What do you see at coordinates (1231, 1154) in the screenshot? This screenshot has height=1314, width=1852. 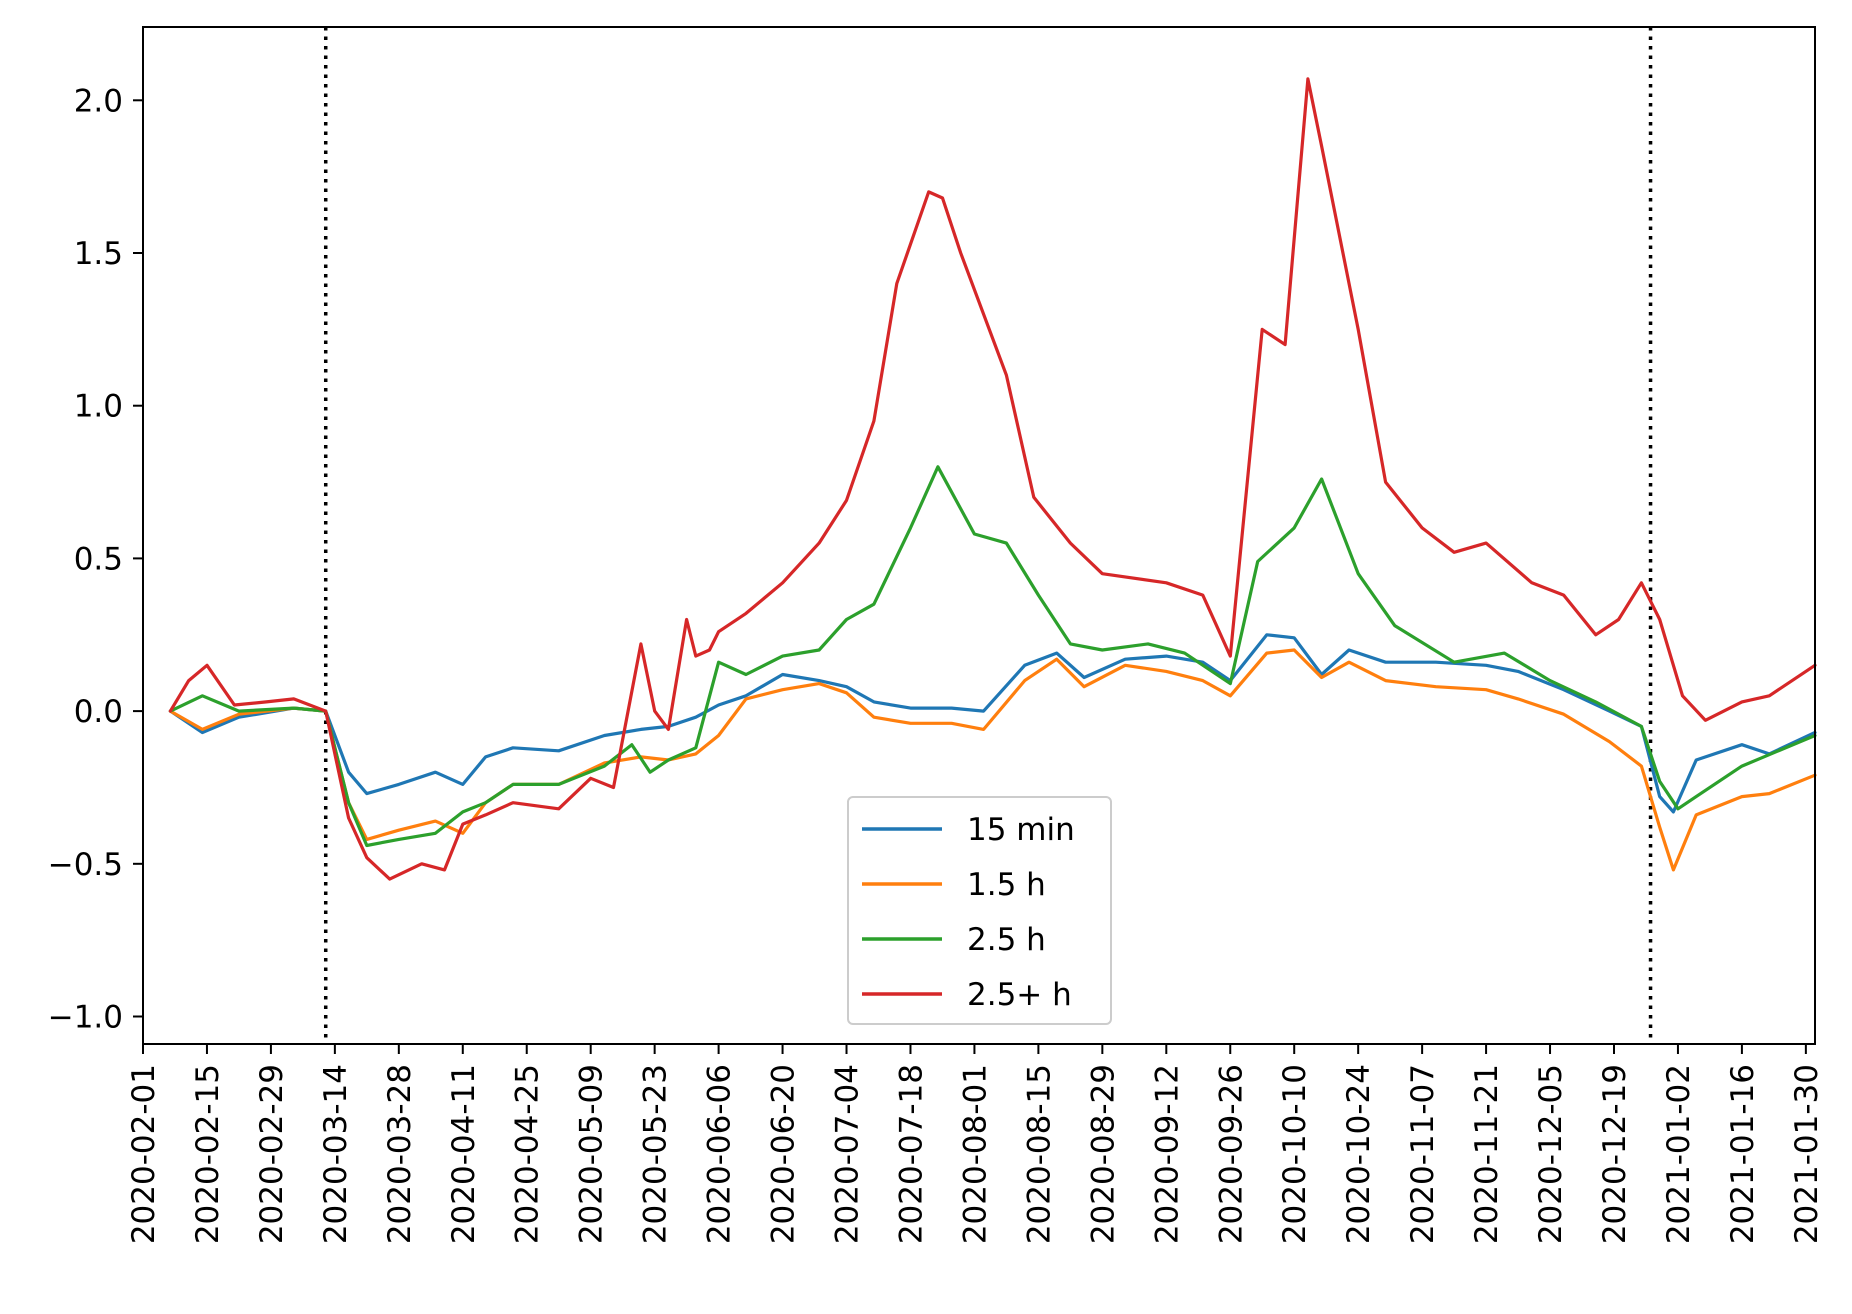 I see `x-tick-label-17: 2020-09-26` at bounding box center [1231, 1154].